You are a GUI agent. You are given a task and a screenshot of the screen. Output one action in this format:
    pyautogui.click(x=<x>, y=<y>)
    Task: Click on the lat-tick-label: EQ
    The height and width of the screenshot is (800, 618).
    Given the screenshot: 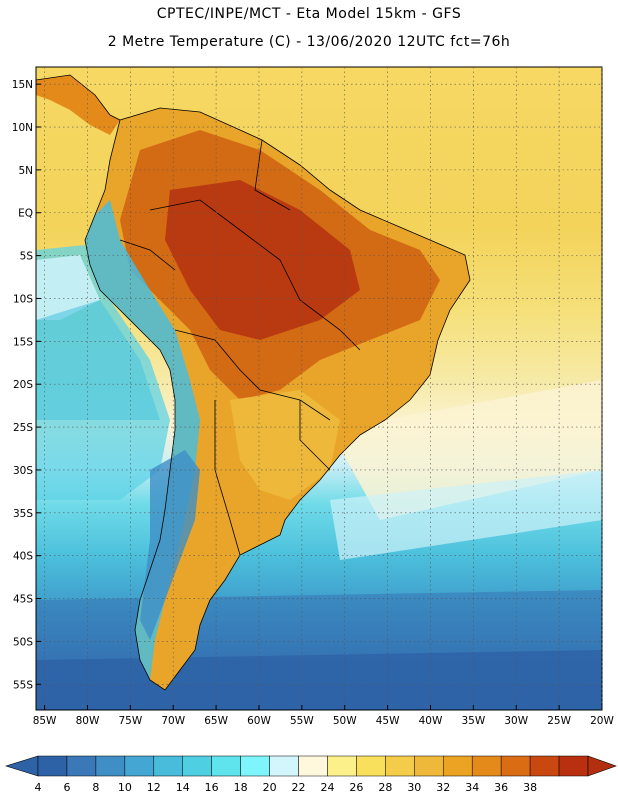 What is the action you would take?
    pyautogui.click(x=25, y=214)
    